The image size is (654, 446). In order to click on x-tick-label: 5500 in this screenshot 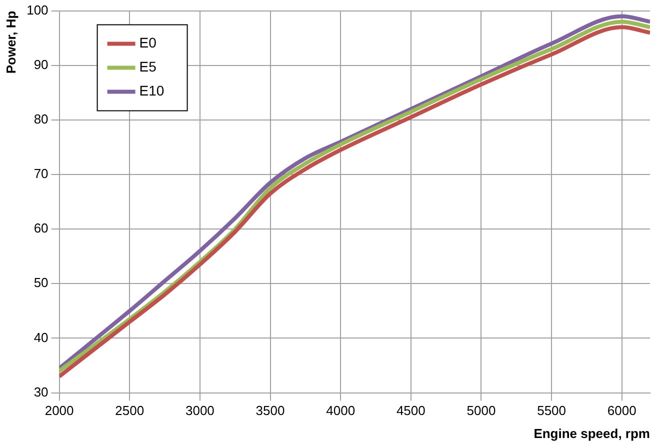, I will do `click(551, 410)`.